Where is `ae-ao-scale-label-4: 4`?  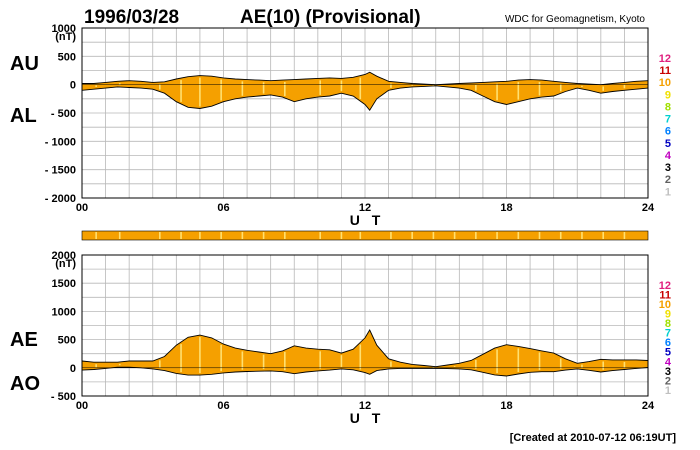 ae-ao-scale-label-4: 4 is located at coordinates (668, 362).